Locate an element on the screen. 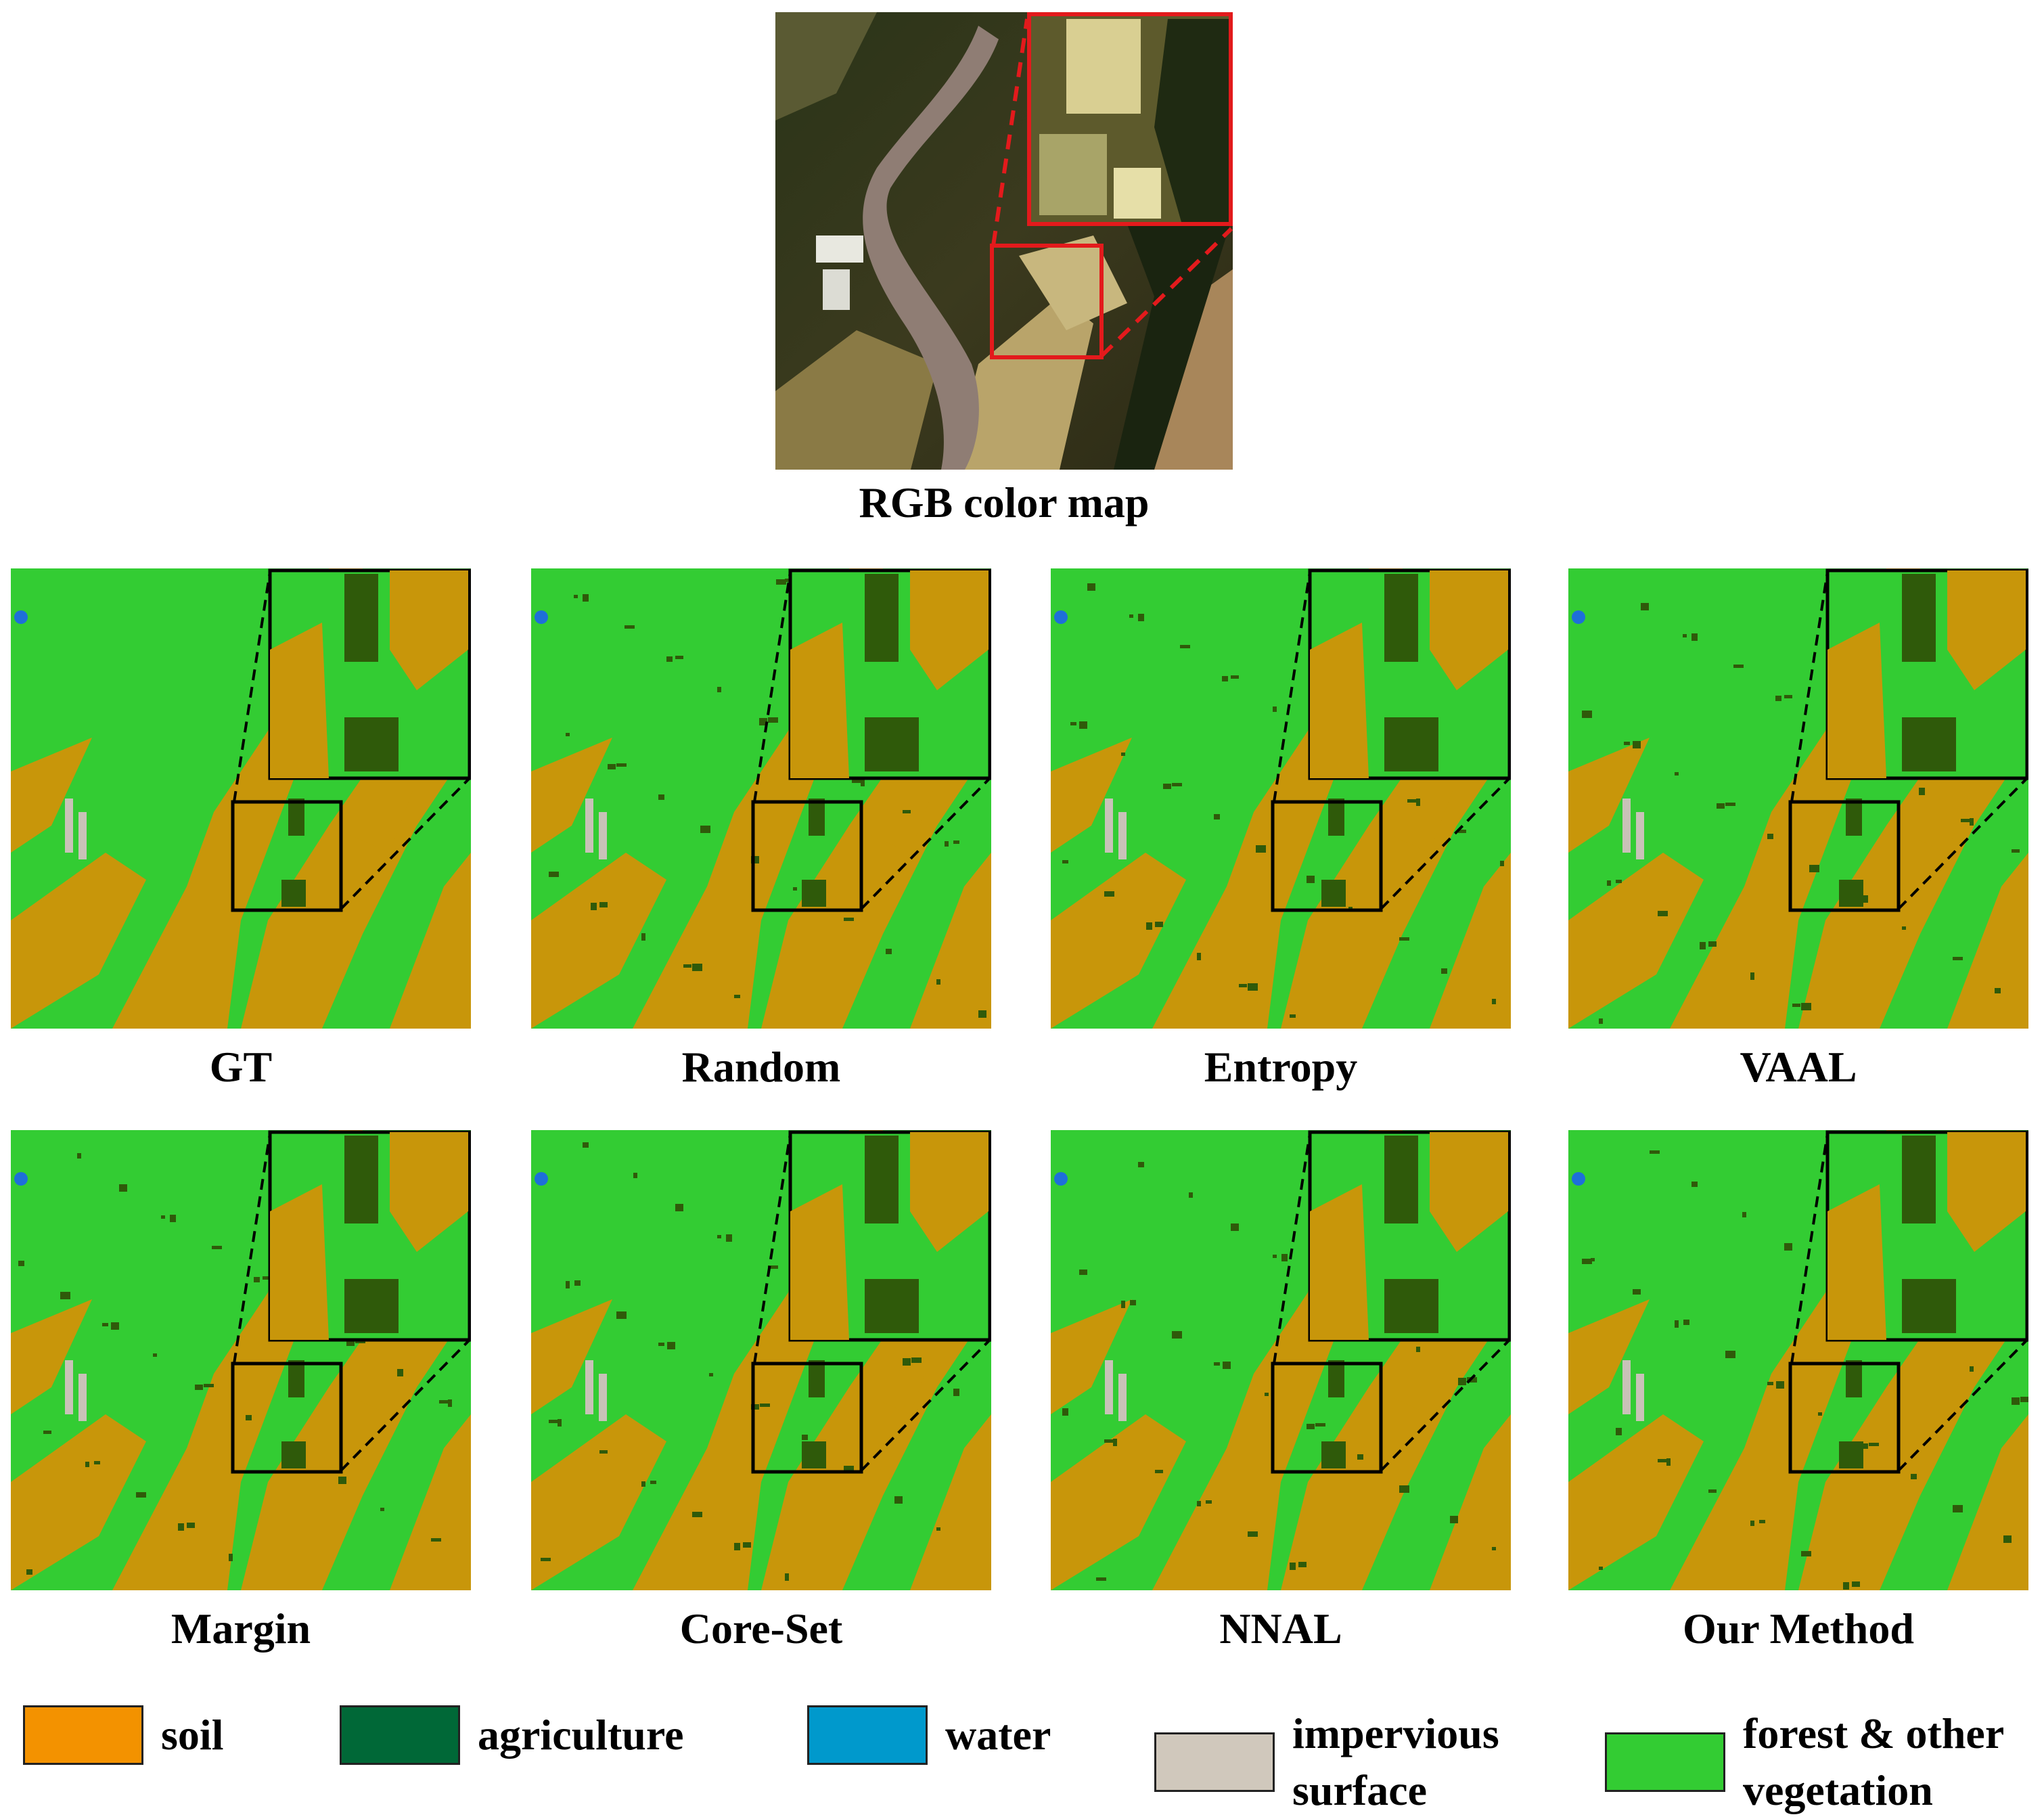 Image resolution: width=2044 pixels, height=1819 pixels. legend-item-water: water is located at coordinates (929, 1735).